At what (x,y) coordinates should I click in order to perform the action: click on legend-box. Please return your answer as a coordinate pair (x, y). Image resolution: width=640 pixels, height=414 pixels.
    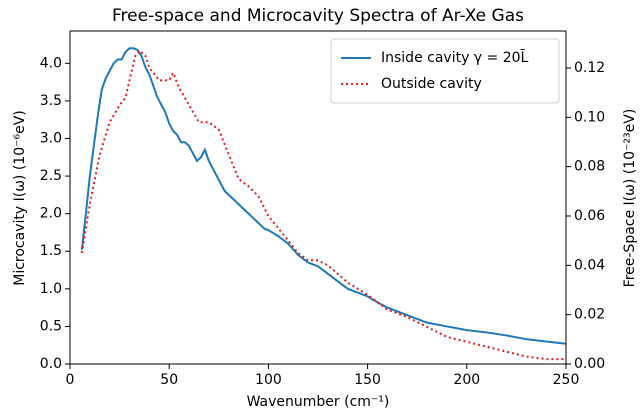
    Looking at the image, I should click on (445, 71).